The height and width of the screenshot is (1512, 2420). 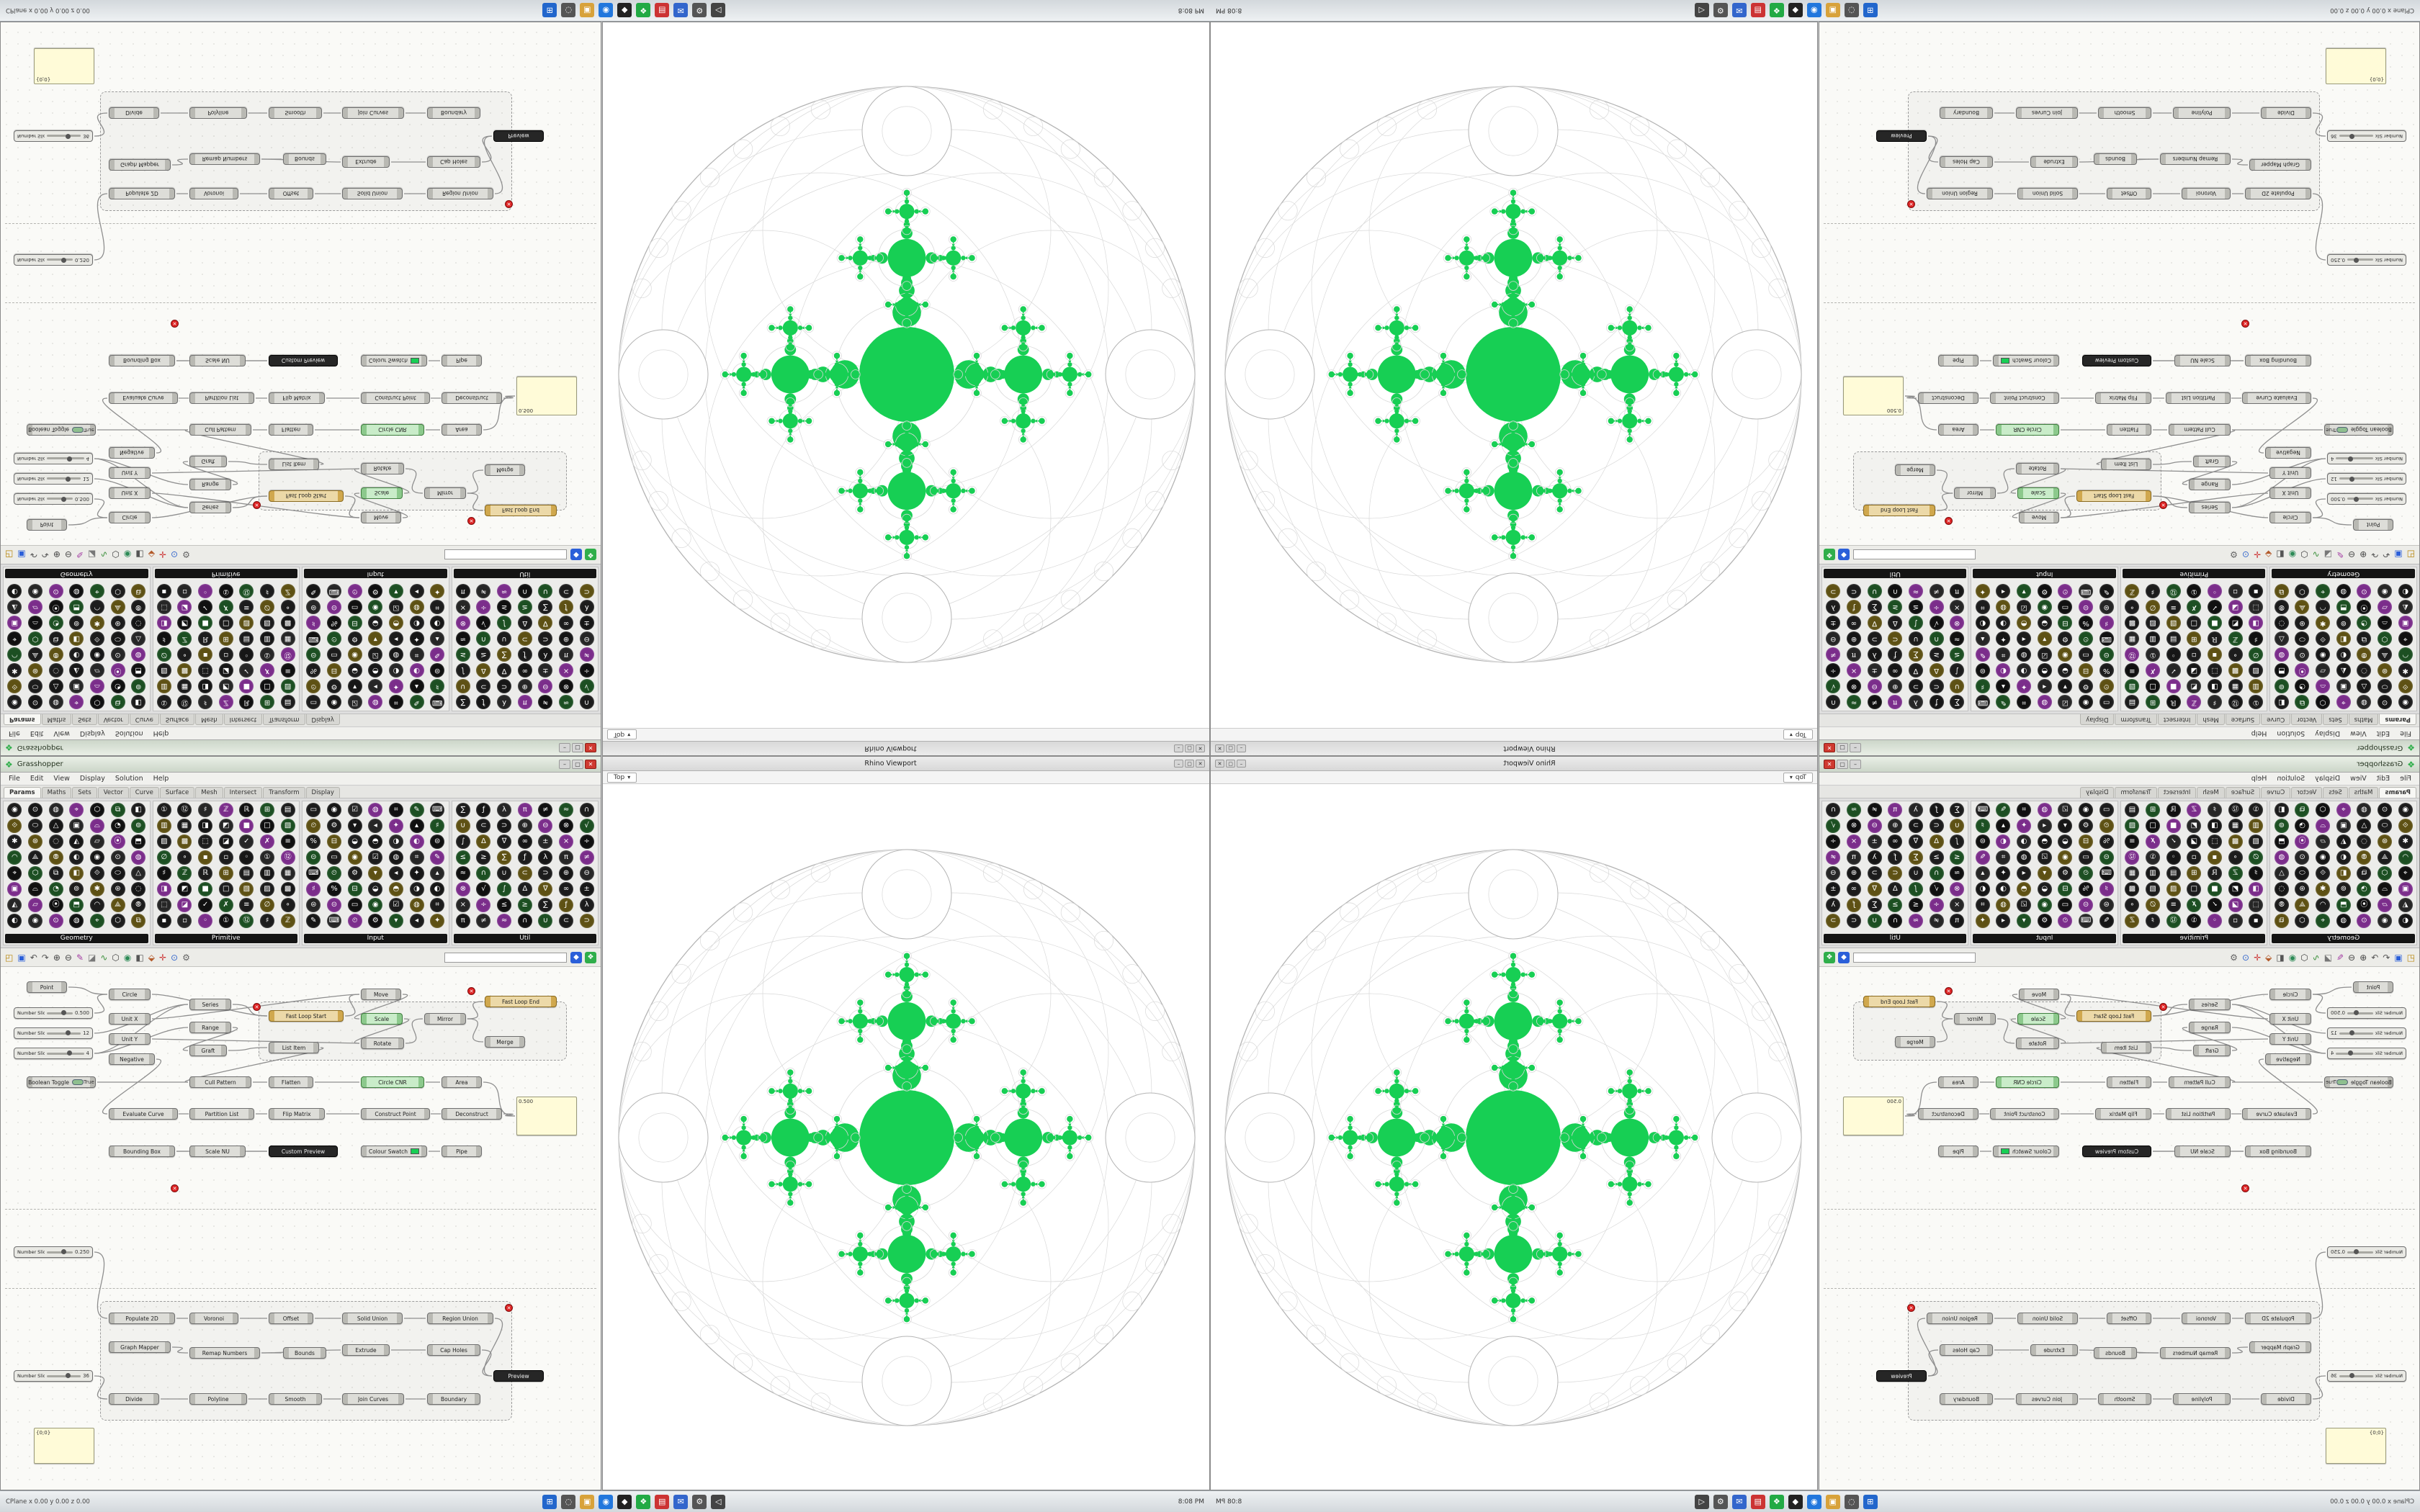 What do you see at coordinates (2235, 826) in the screenshot?
I see `component-icon: ▦` at bounding box center [2235, 826].